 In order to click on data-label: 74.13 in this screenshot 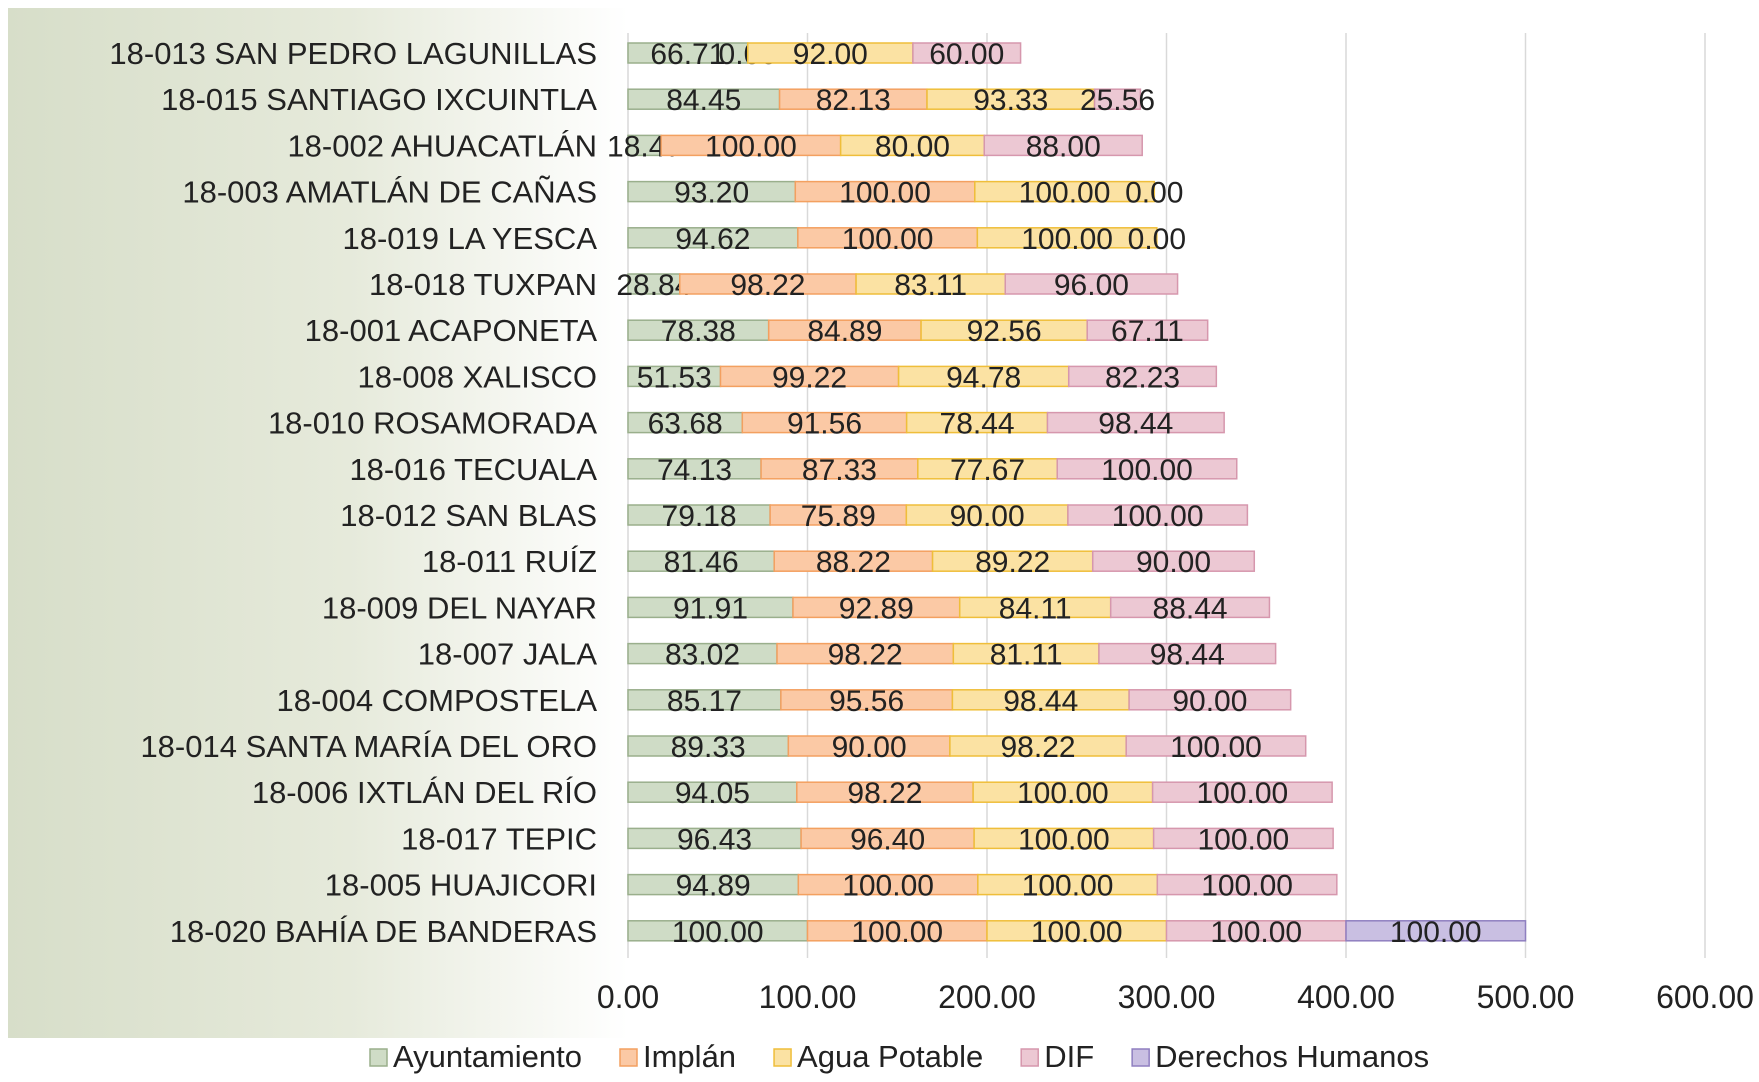, I will do `click(694, 470)`.